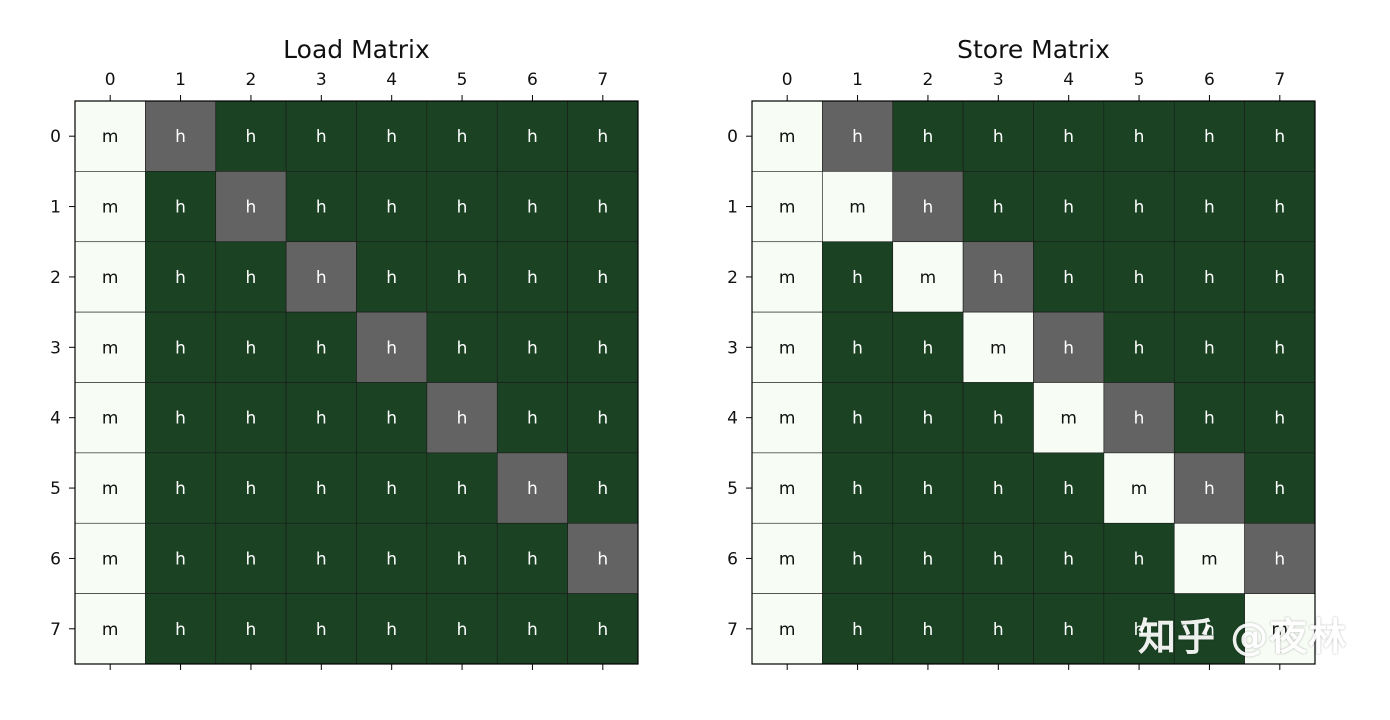 This screenshot has height=720, width=1390. I want to click on y-tick-label: 3, so click(732, 348).